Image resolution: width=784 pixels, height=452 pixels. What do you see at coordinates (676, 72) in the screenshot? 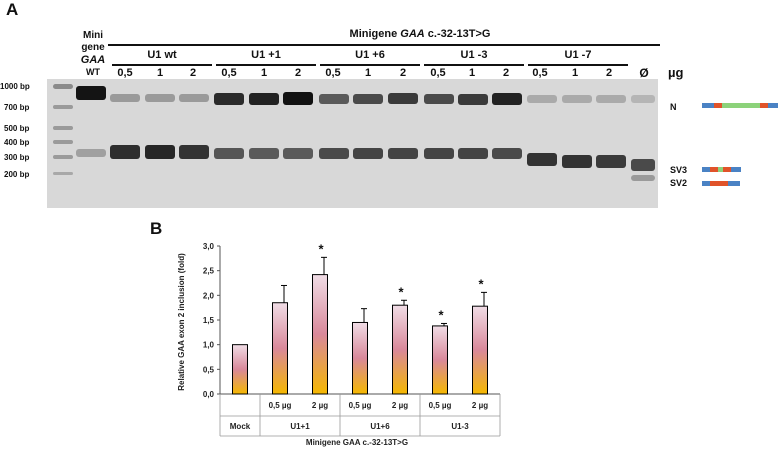
I see `unit-label: µg` at bounding box center [676, 72].